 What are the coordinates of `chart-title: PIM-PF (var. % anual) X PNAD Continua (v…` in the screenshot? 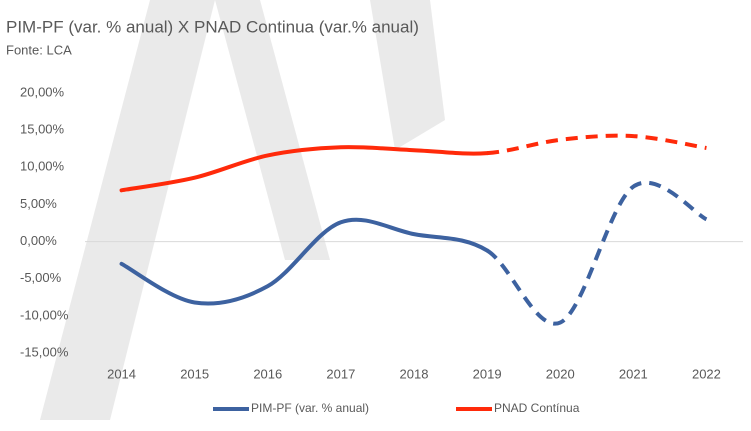 It's located at (212, 26).